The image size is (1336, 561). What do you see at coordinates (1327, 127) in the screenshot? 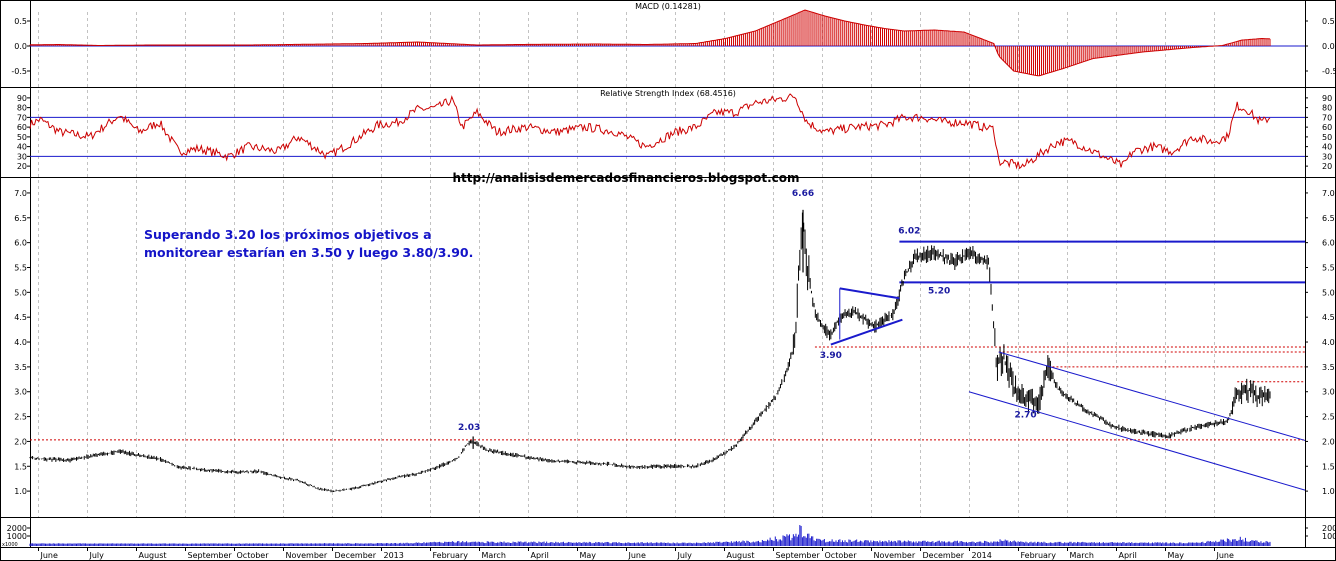
I see `y-tick-label-right: 60` at bounding box center [1327, 127].